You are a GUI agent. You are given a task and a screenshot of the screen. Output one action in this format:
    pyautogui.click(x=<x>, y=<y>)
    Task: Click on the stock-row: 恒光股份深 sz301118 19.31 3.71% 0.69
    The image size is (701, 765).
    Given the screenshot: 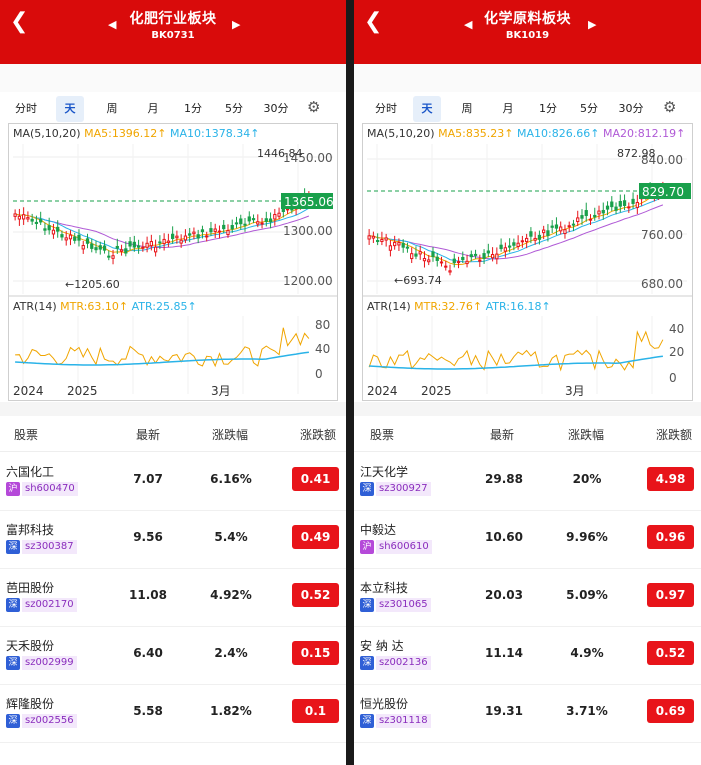 What is the action you would take?
    pyautogui.click(x=527, y=714)
    